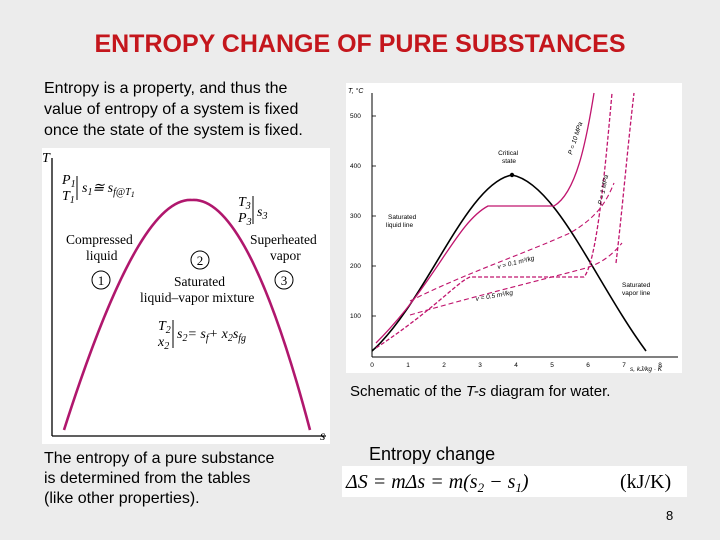 This screenshot has width=720, height=540. I want to click on pressure-line-10mpa, so click(485, 218).